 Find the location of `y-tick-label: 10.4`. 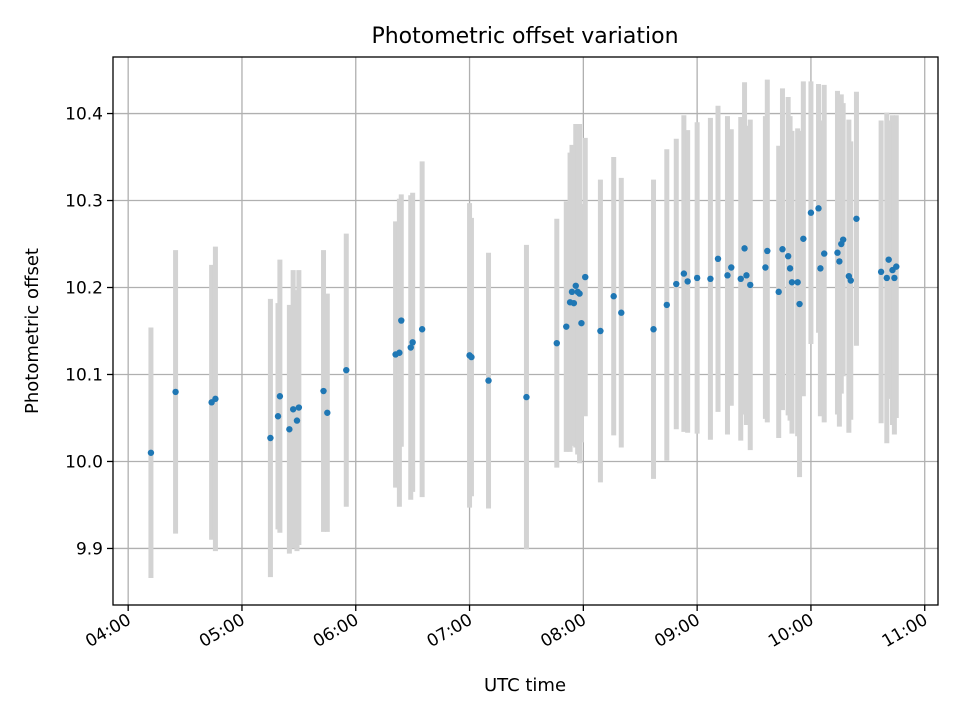

y-tick-label: 10.4 is located at coordinates (84, 115).